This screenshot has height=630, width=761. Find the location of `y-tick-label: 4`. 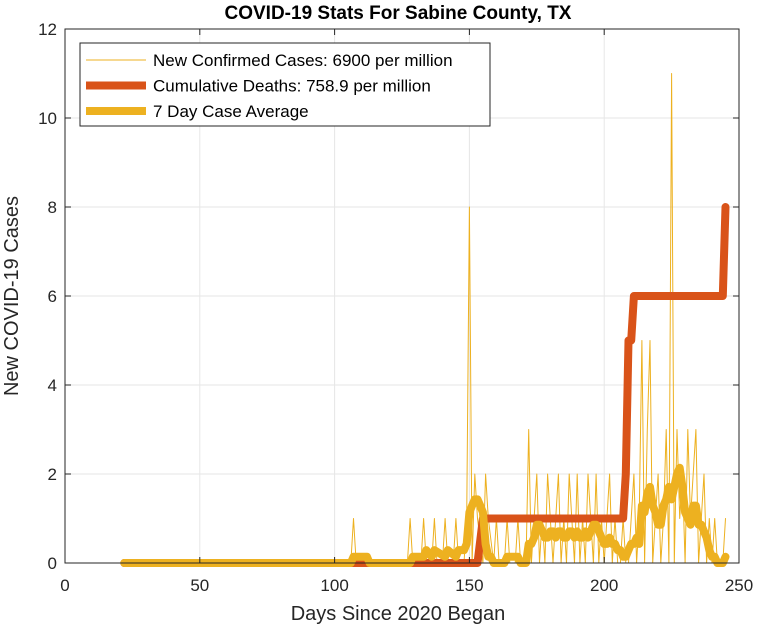

y-tick-label: 4 is located at coordinates (52, 385).